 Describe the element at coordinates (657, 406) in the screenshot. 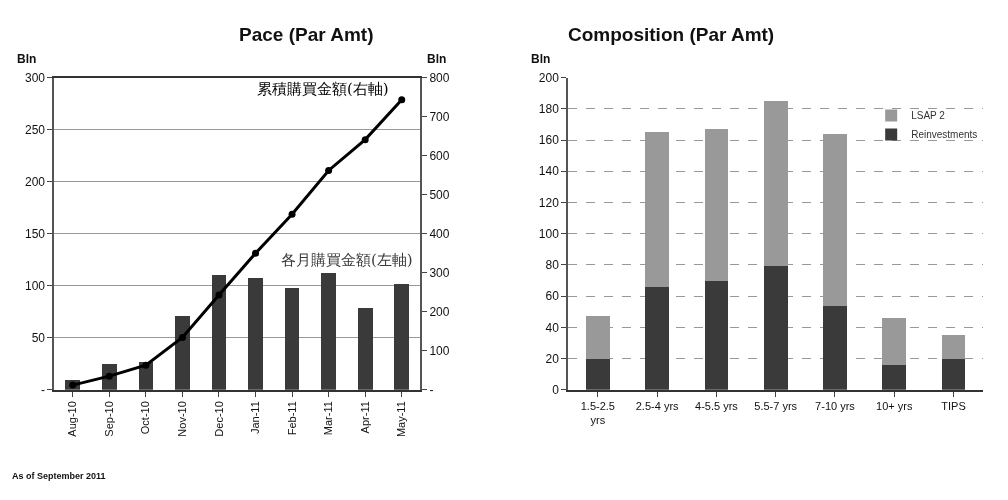

I see `x-tick-label: 2.5-4 yrs` at that location.